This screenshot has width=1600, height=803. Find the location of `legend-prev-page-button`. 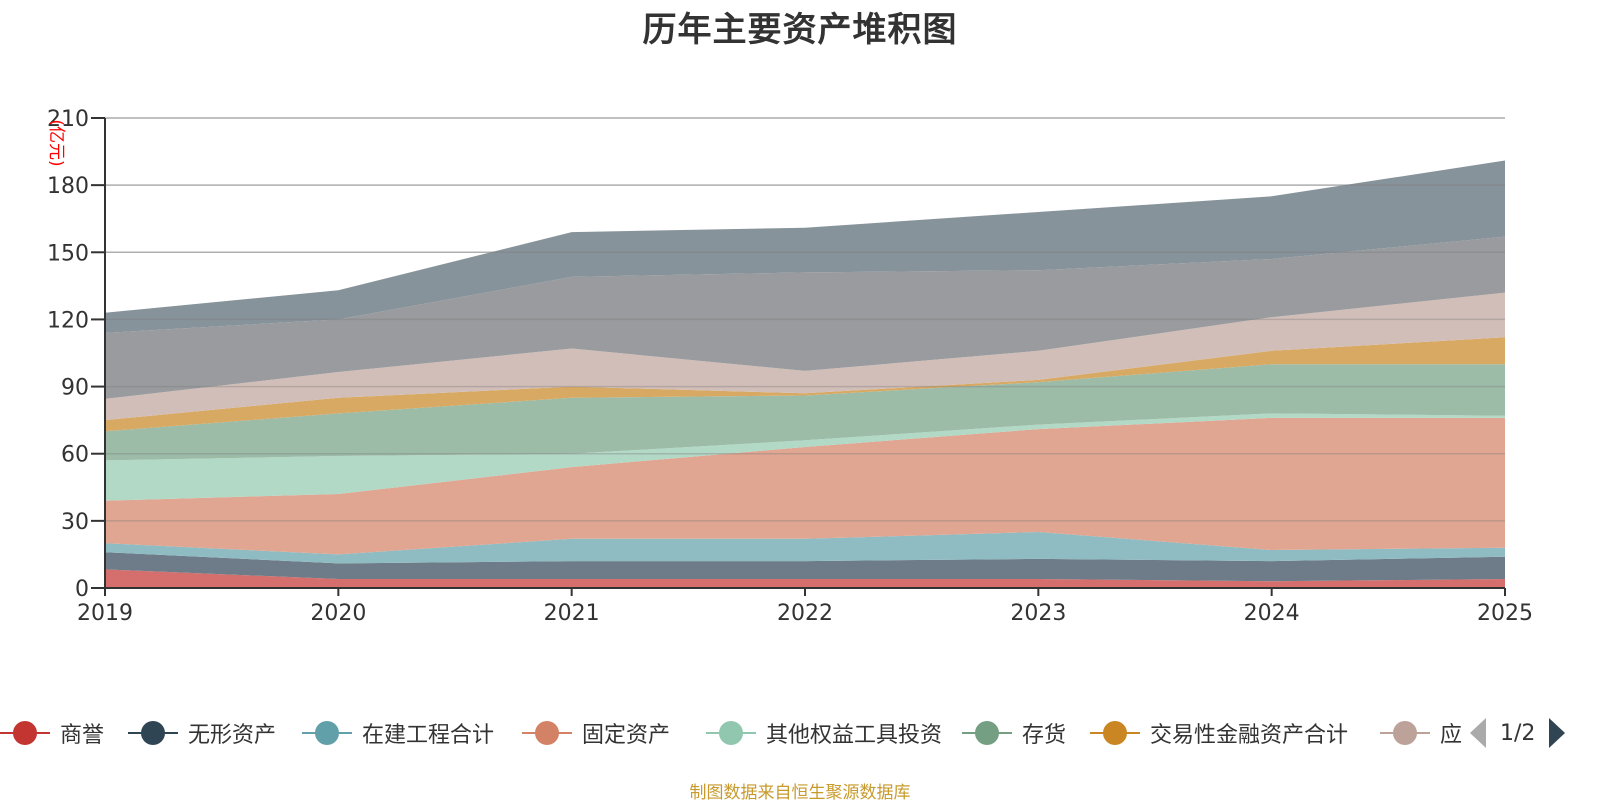

legend-prev-page-button is located at coordinates (1478, 733).